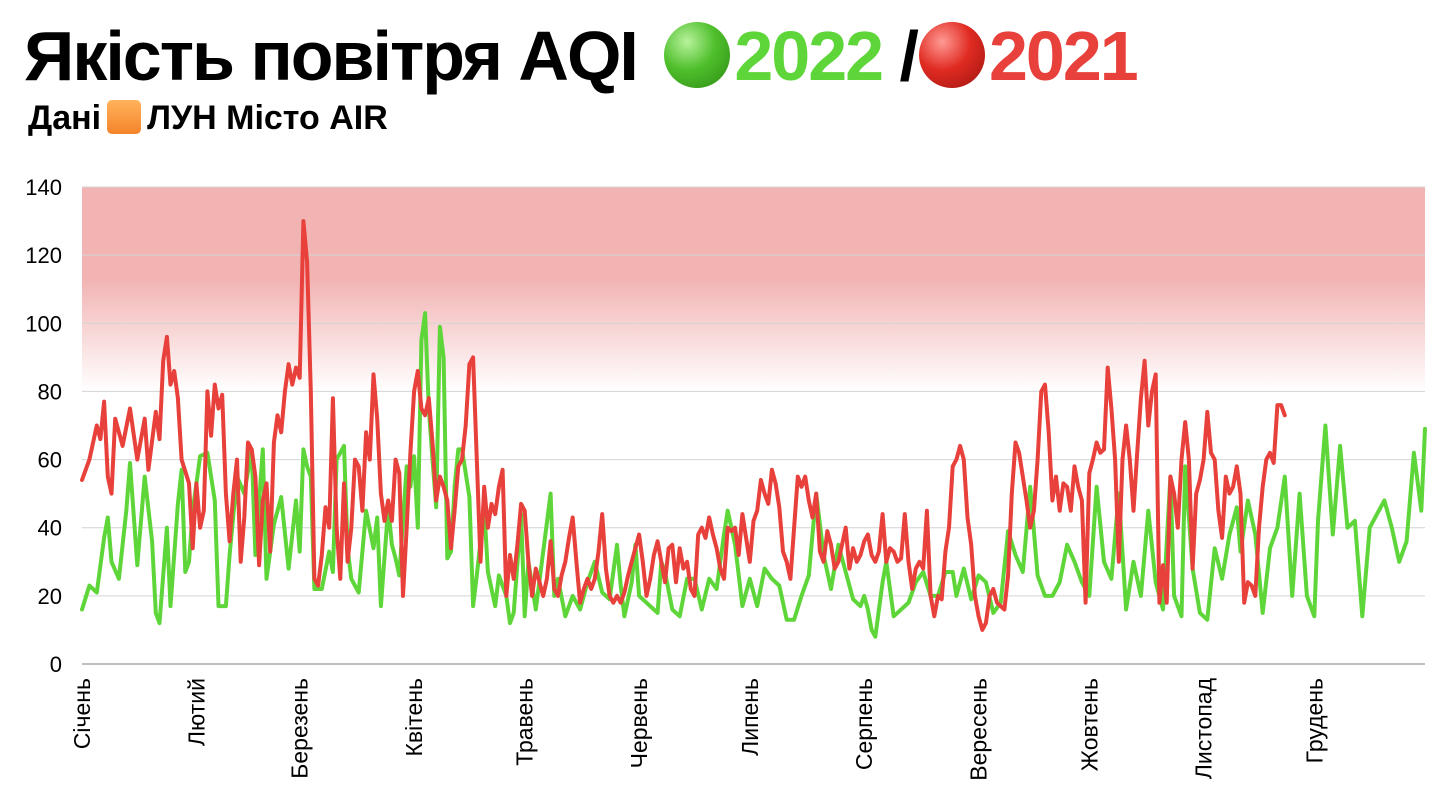 The image size is (1437, 807). What do you see at coordinates (43, 255) in the screenshot?
I see `y-tick-label: 120` at bounding box center [43, 255].